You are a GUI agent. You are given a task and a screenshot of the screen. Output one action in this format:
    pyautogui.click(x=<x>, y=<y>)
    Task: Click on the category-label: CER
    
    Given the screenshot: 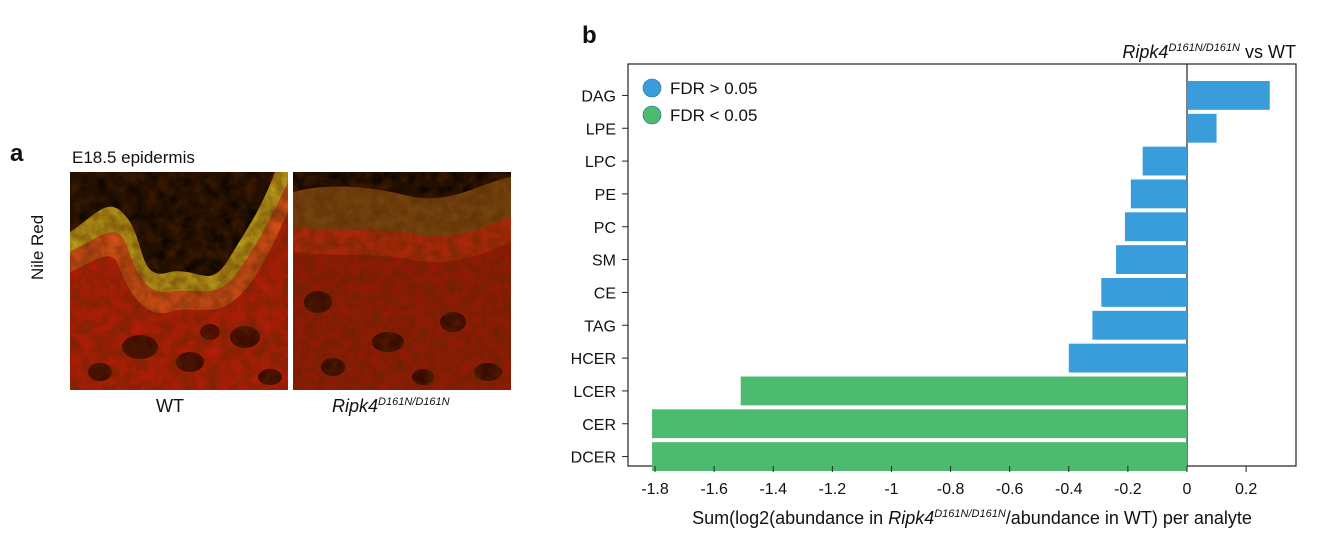 What is the action you would take?
    pyautogui.click(x=599, y=425)
    